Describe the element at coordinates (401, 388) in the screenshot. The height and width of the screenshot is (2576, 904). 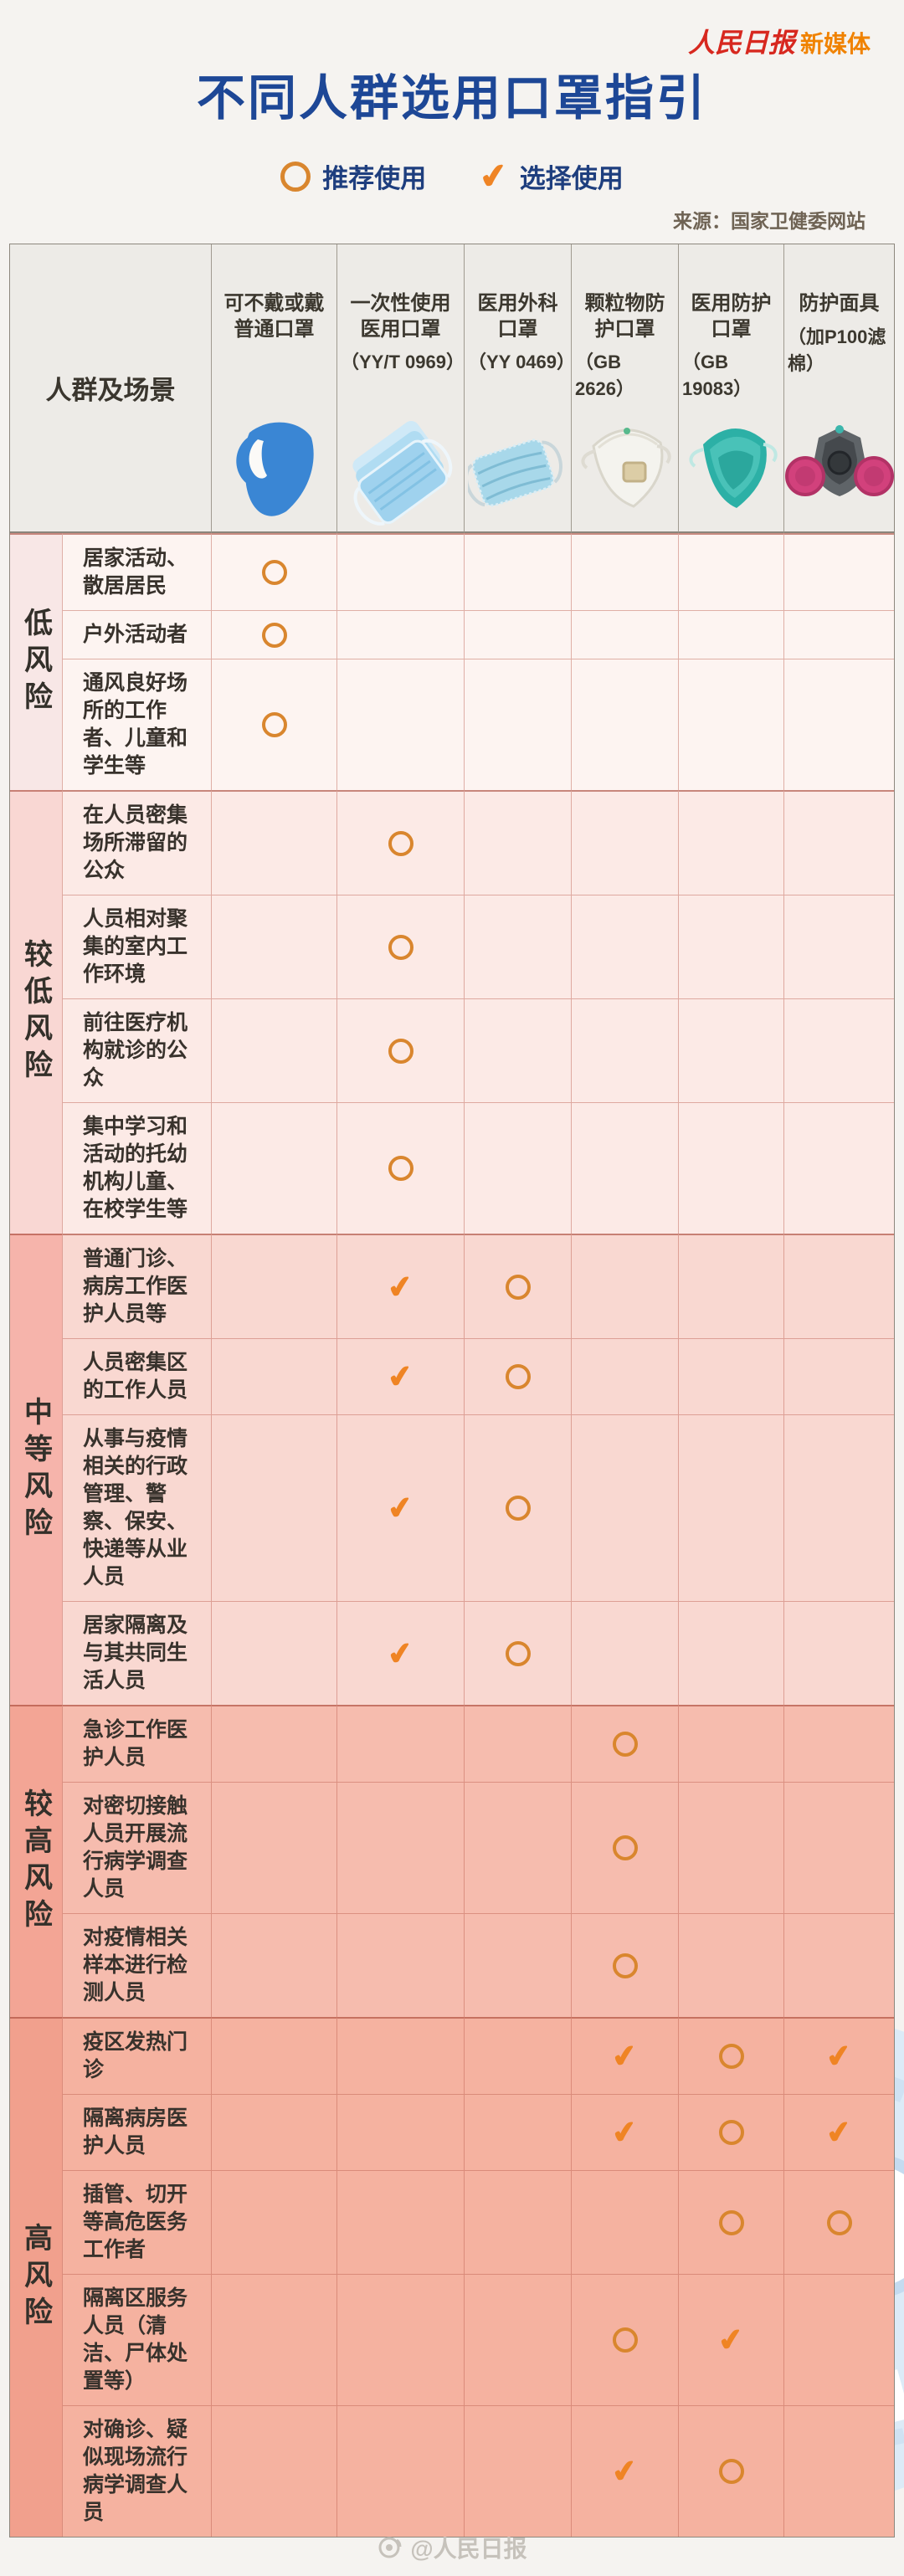
I see `column-header-disposable-medical-mask: 一次性使用医用口罩 （YY/T 0969）` at that location.